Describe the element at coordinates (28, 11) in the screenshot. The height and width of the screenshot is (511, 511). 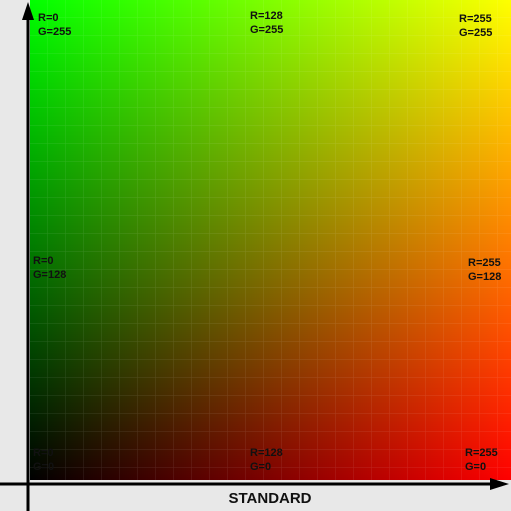
I see `y-arrow` at that location.